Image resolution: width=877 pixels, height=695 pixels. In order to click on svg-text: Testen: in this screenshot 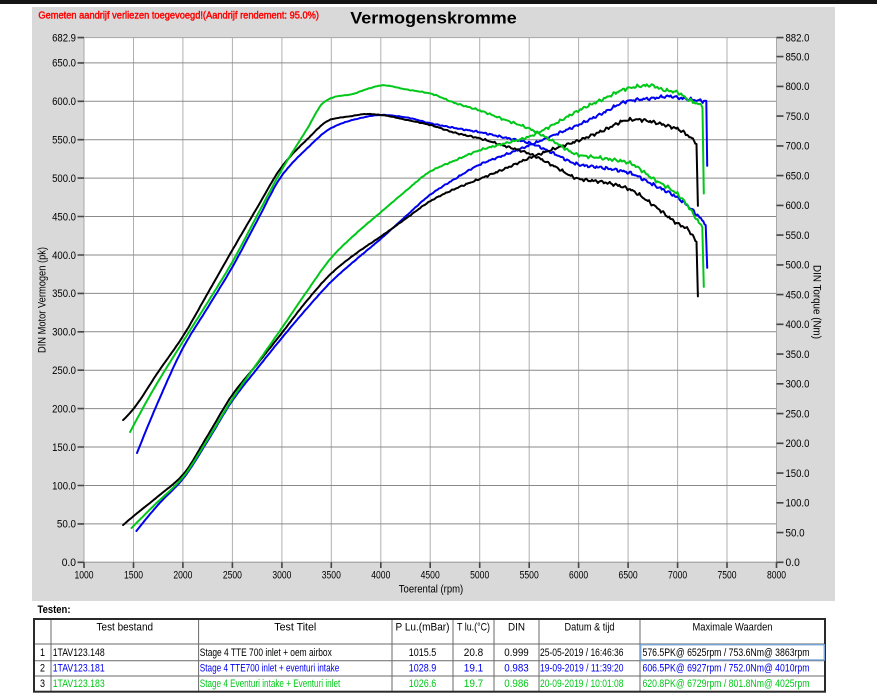, I will do `click(54, 610)`.